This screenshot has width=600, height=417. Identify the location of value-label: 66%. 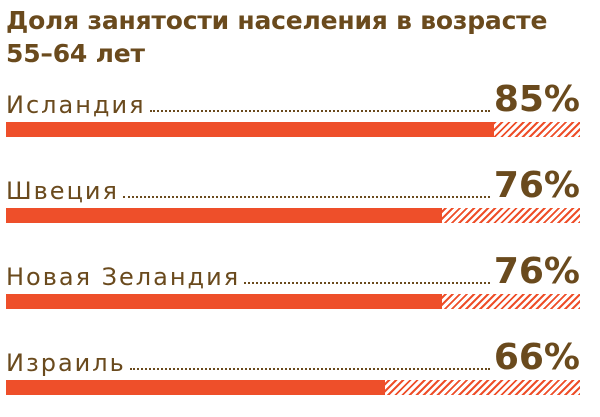
(536, 357).